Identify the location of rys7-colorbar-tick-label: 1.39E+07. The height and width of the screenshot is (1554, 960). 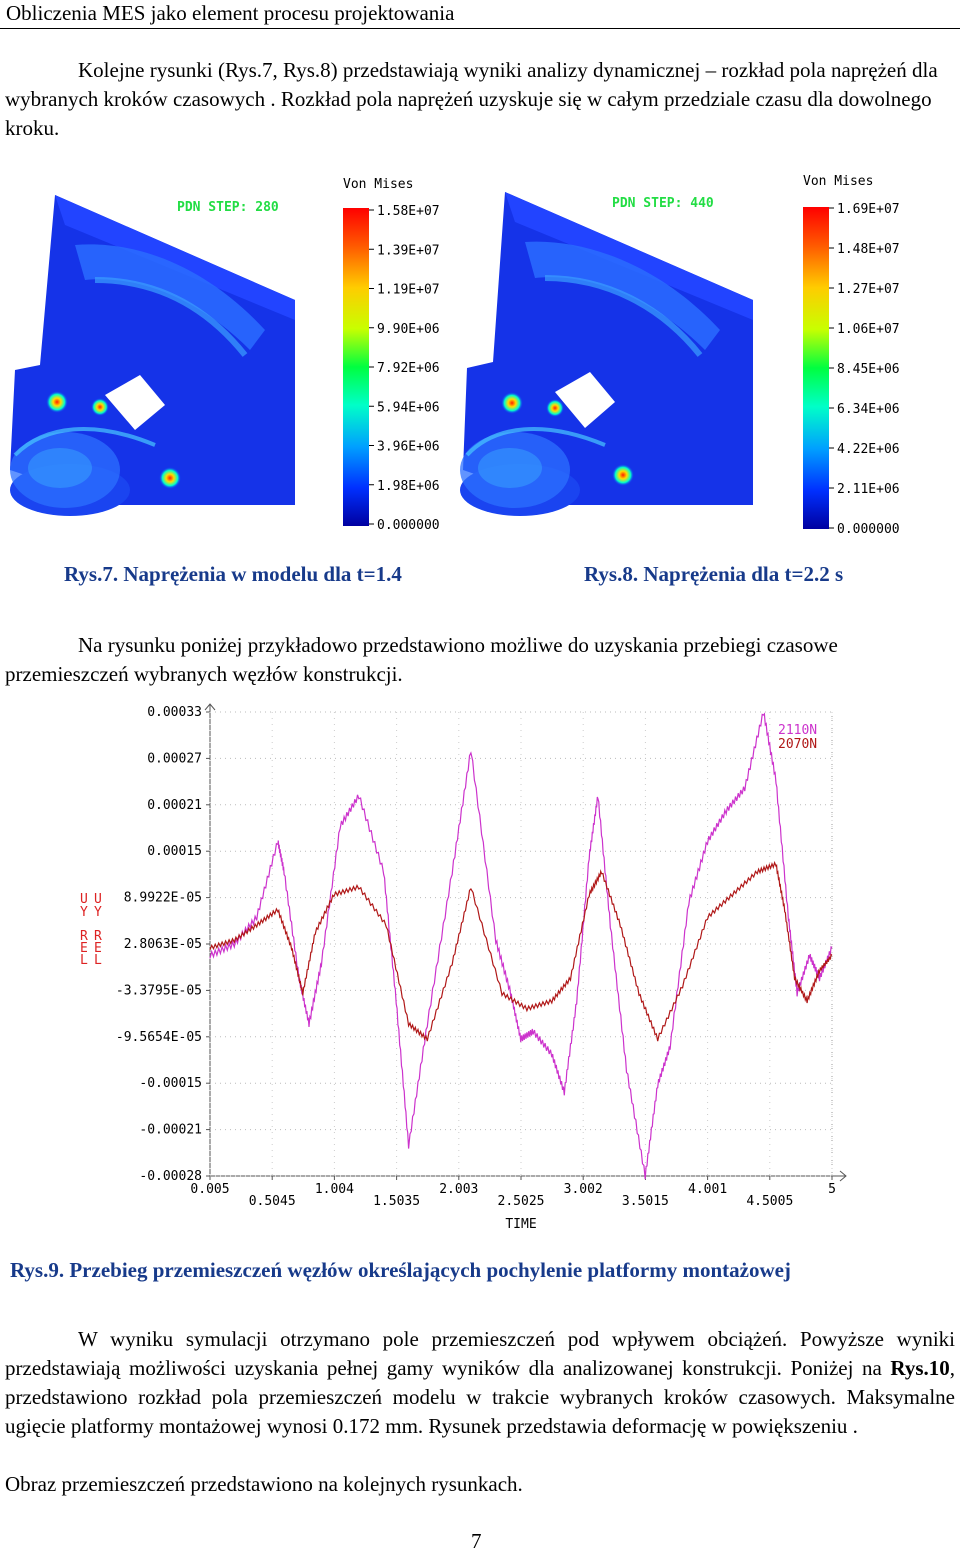
(408, 250).